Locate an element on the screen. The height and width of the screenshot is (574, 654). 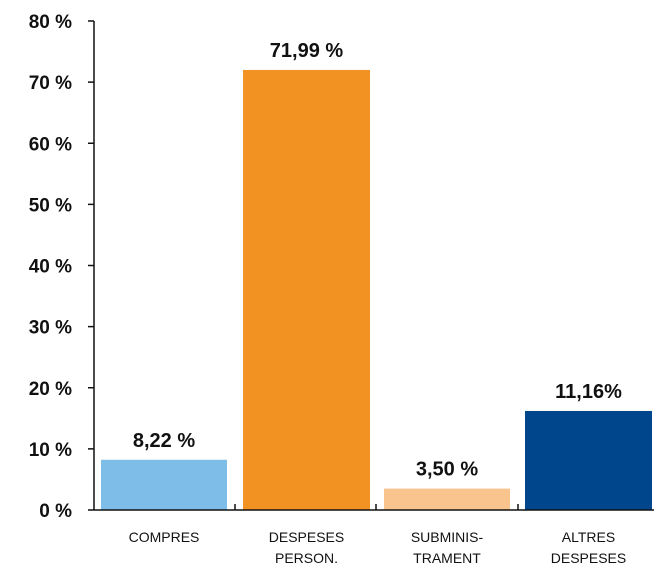
y-tick-label: 20 % is located at coordinates (50, 389).